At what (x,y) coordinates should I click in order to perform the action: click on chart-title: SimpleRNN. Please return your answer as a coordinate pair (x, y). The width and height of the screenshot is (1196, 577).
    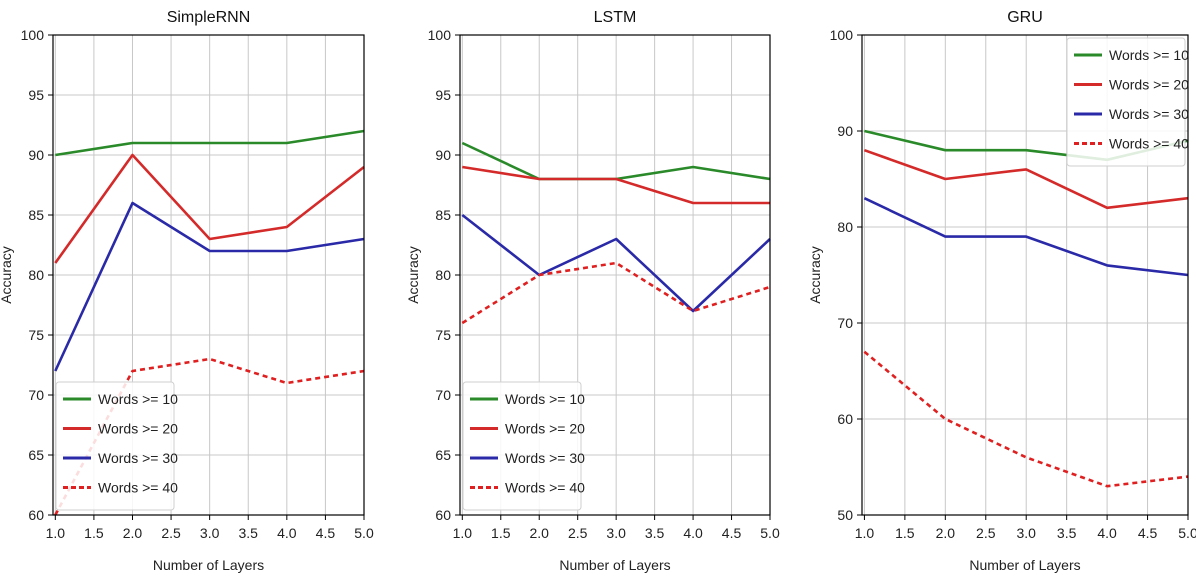
    Looking at the image, I should click on (209, 17).